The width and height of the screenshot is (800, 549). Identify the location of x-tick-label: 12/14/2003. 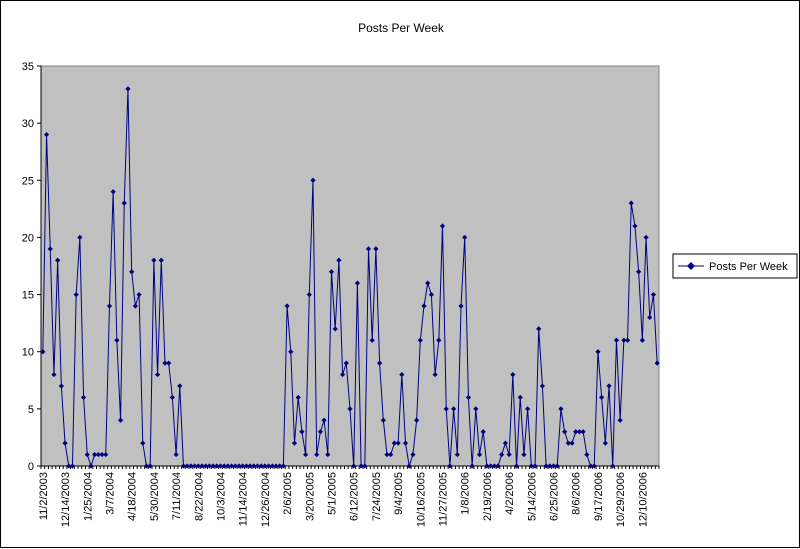
(66, 499).